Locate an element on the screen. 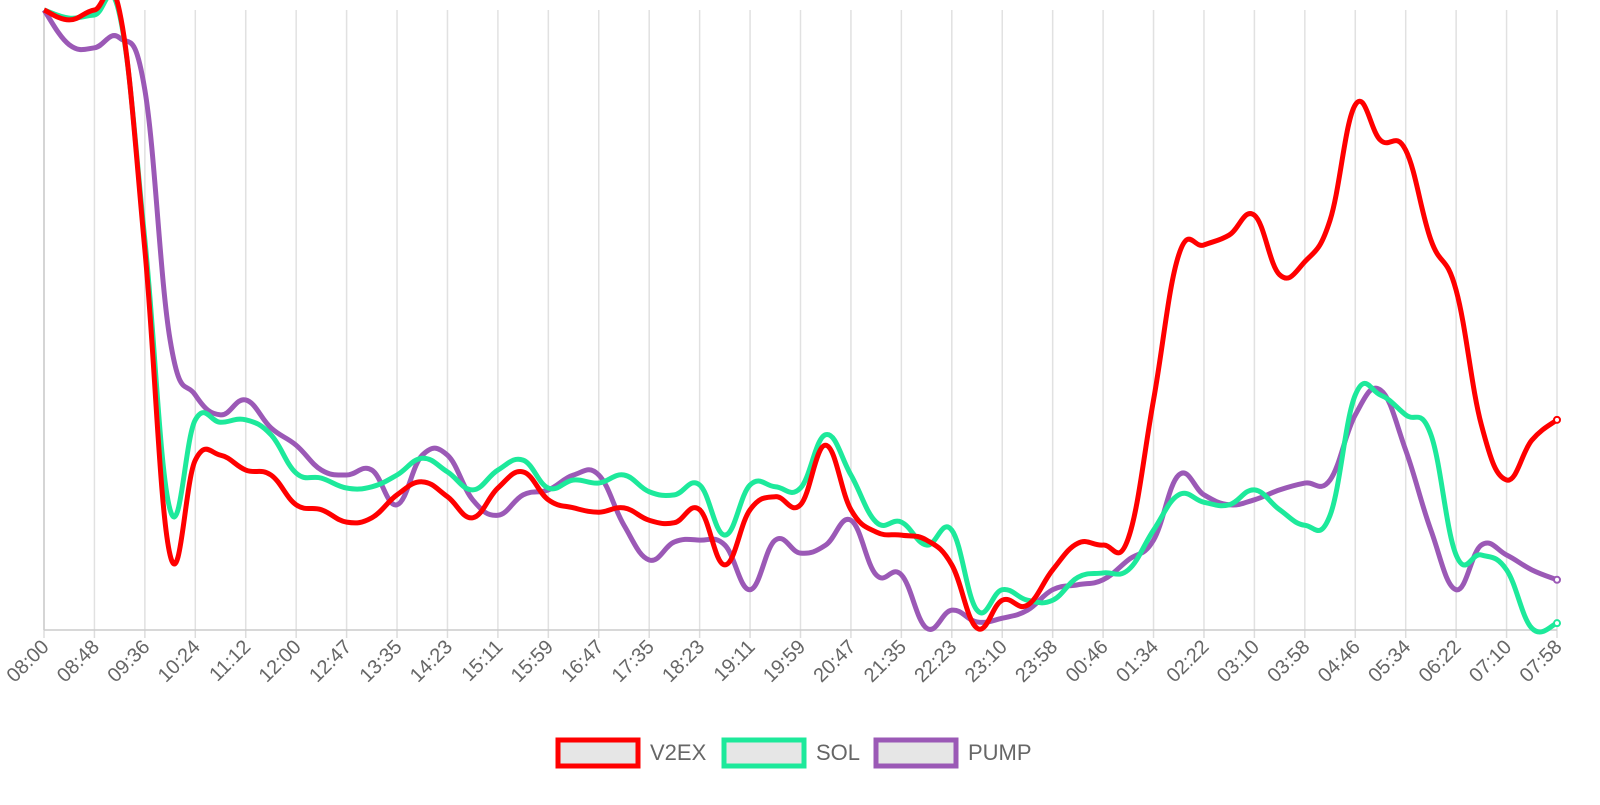  x-tick-label: 20:47 is located at coordinates (835, 661).